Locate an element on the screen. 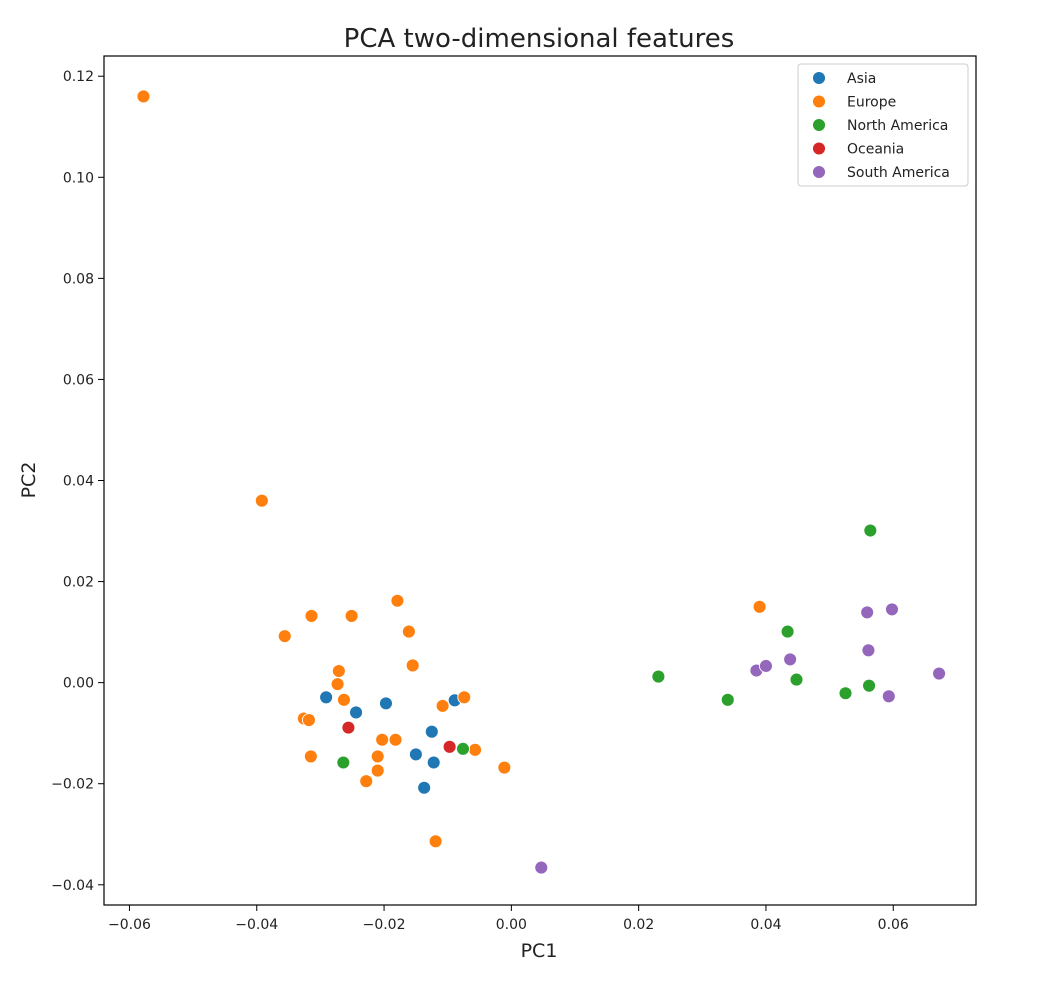  y-tick-label: 0.10 is located at coordinates (78, 178).